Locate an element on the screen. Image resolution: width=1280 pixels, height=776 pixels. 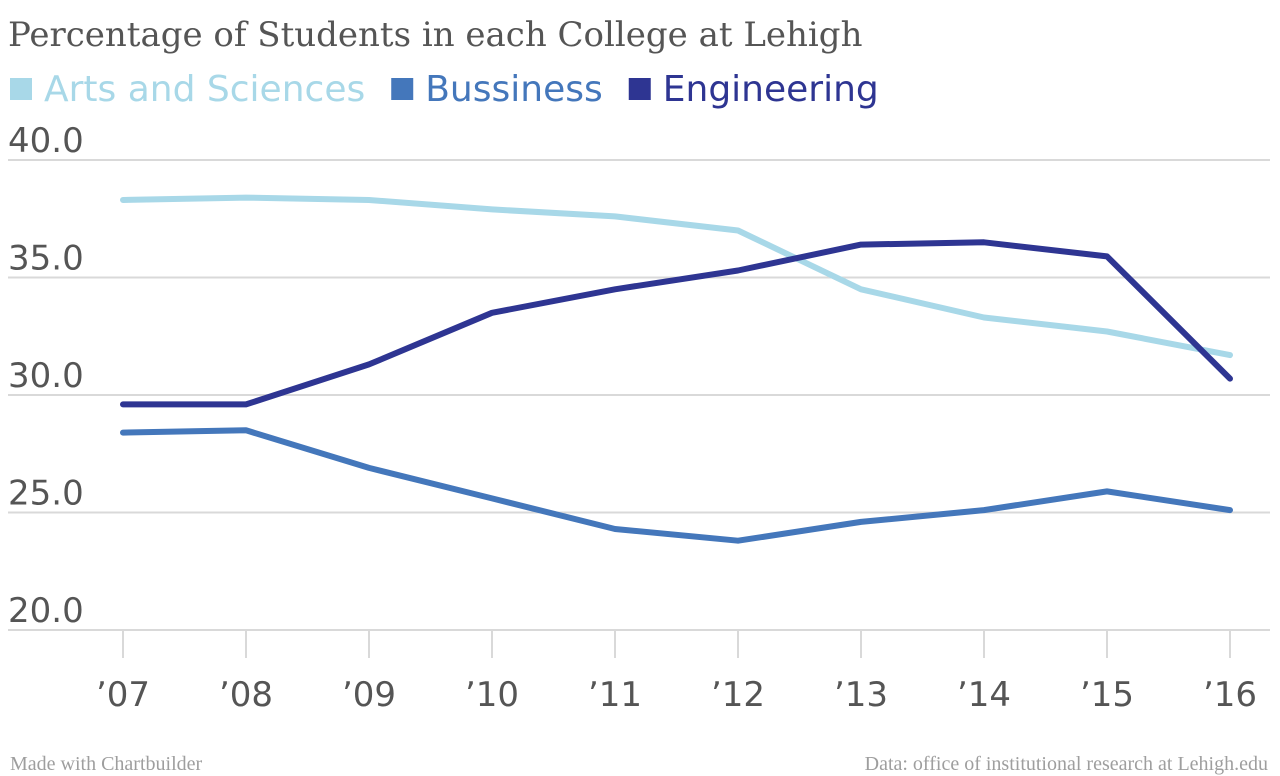
series-line-bussiness is located at coordinates (676, 485).